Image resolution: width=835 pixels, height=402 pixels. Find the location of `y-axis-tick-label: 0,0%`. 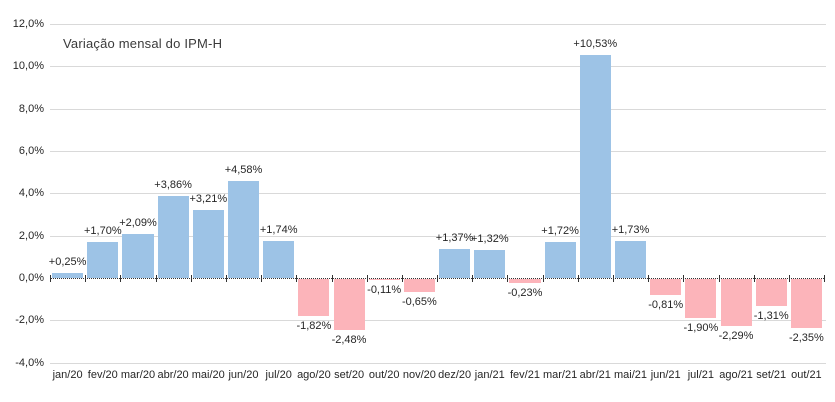

y-axis-tick-label: 0,0% is located at coordinates (31, 277).